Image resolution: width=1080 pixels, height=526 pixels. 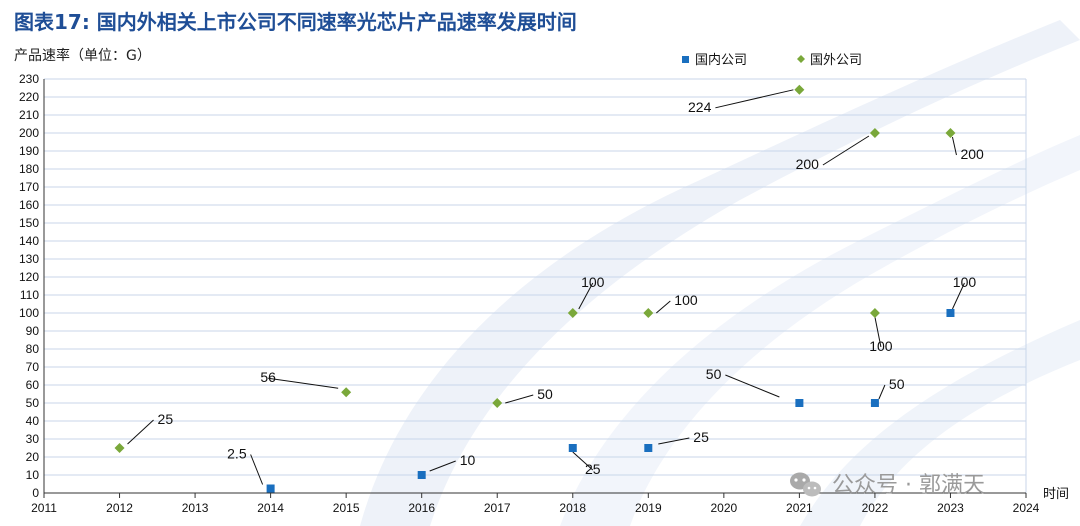 I want to click on y-tick-label: 50, so click(x=33, y=403).